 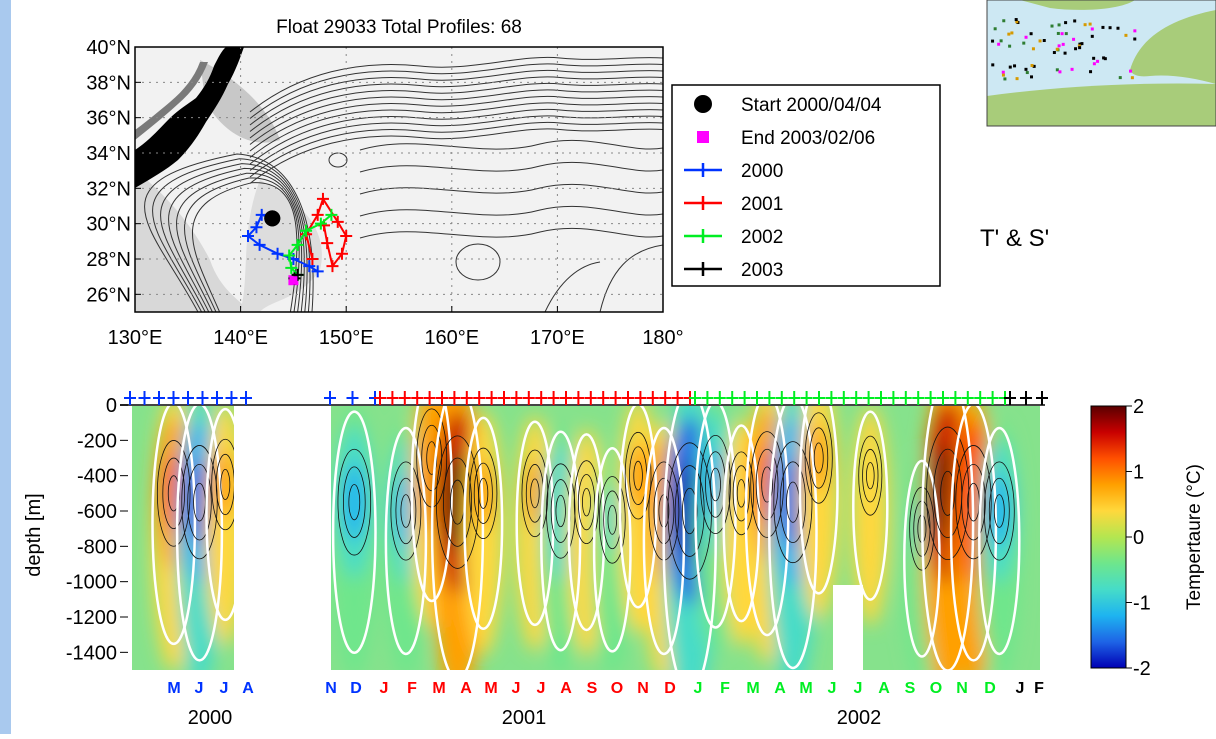 What do you see at coordinates (617, 688) in the screenshot?
I see `month-label: O` at bounding box center [617, 688].